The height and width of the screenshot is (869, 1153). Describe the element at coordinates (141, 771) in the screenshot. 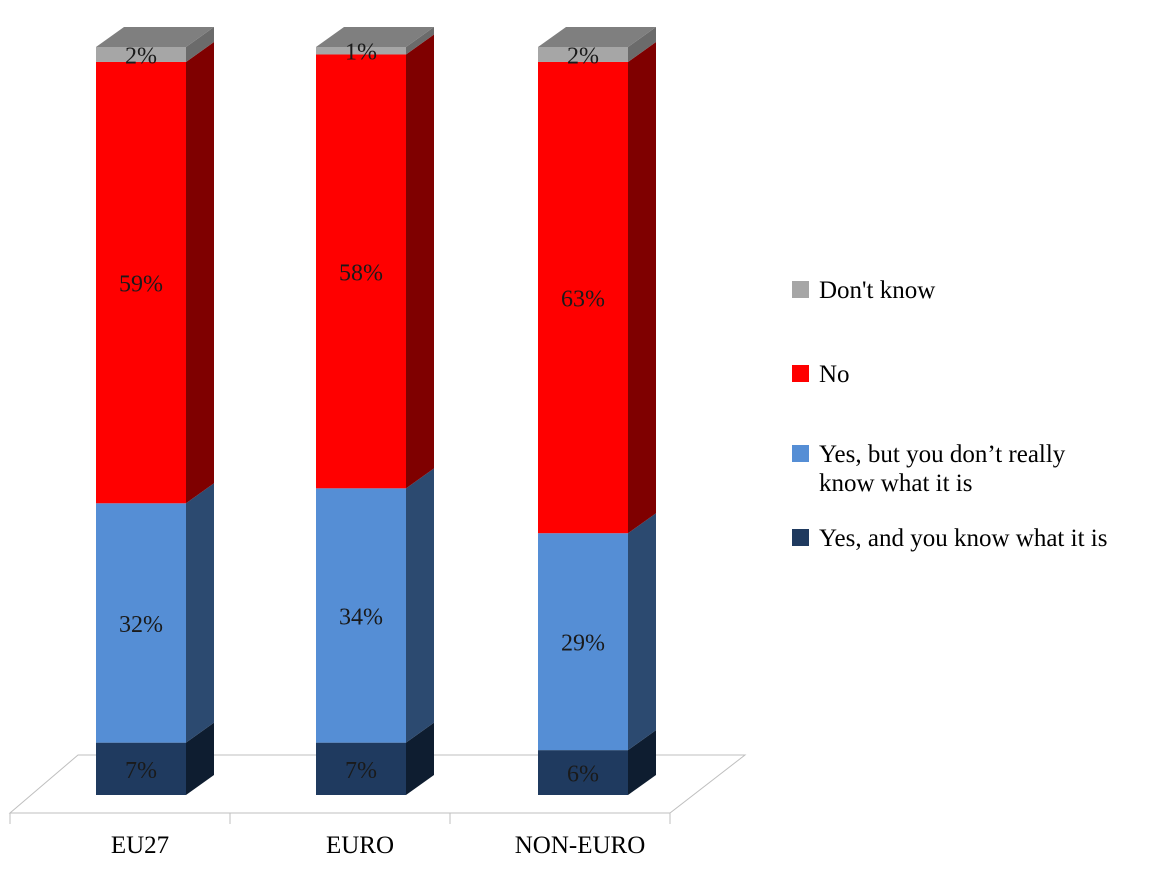

I see `value-label-yes-and-you-know-what-it-is-eu27: 7%` at that location.